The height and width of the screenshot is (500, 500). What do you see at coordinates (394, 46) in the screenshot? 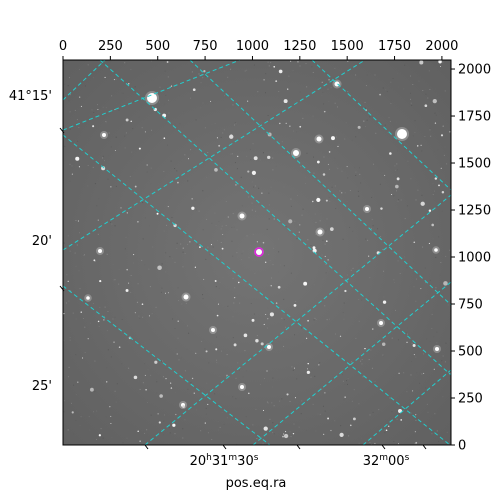
I see `x-tick-label: 1750` at bounding box center [394, 46].